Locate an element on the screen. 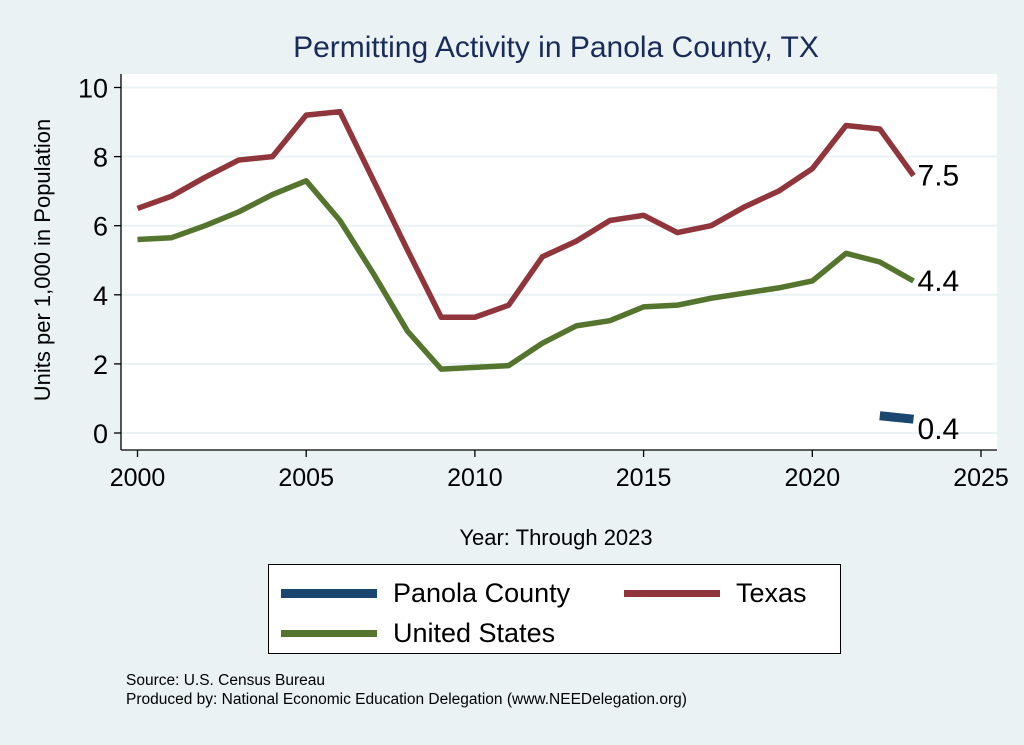 This screenshot has width=1024, height=745. y-tick-label: 10 is located at coordinates (93, 89).